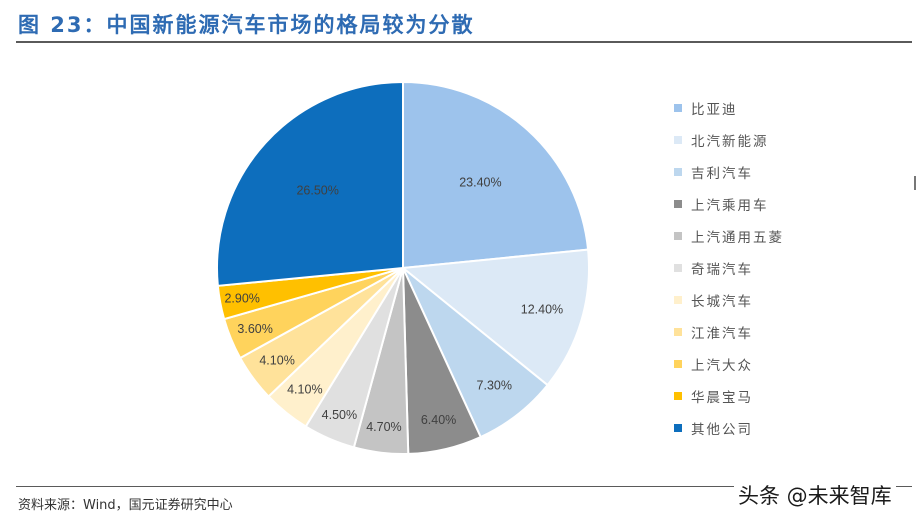  I want to click on legend-item-geely: 吉利汽车, so click(729, 172).